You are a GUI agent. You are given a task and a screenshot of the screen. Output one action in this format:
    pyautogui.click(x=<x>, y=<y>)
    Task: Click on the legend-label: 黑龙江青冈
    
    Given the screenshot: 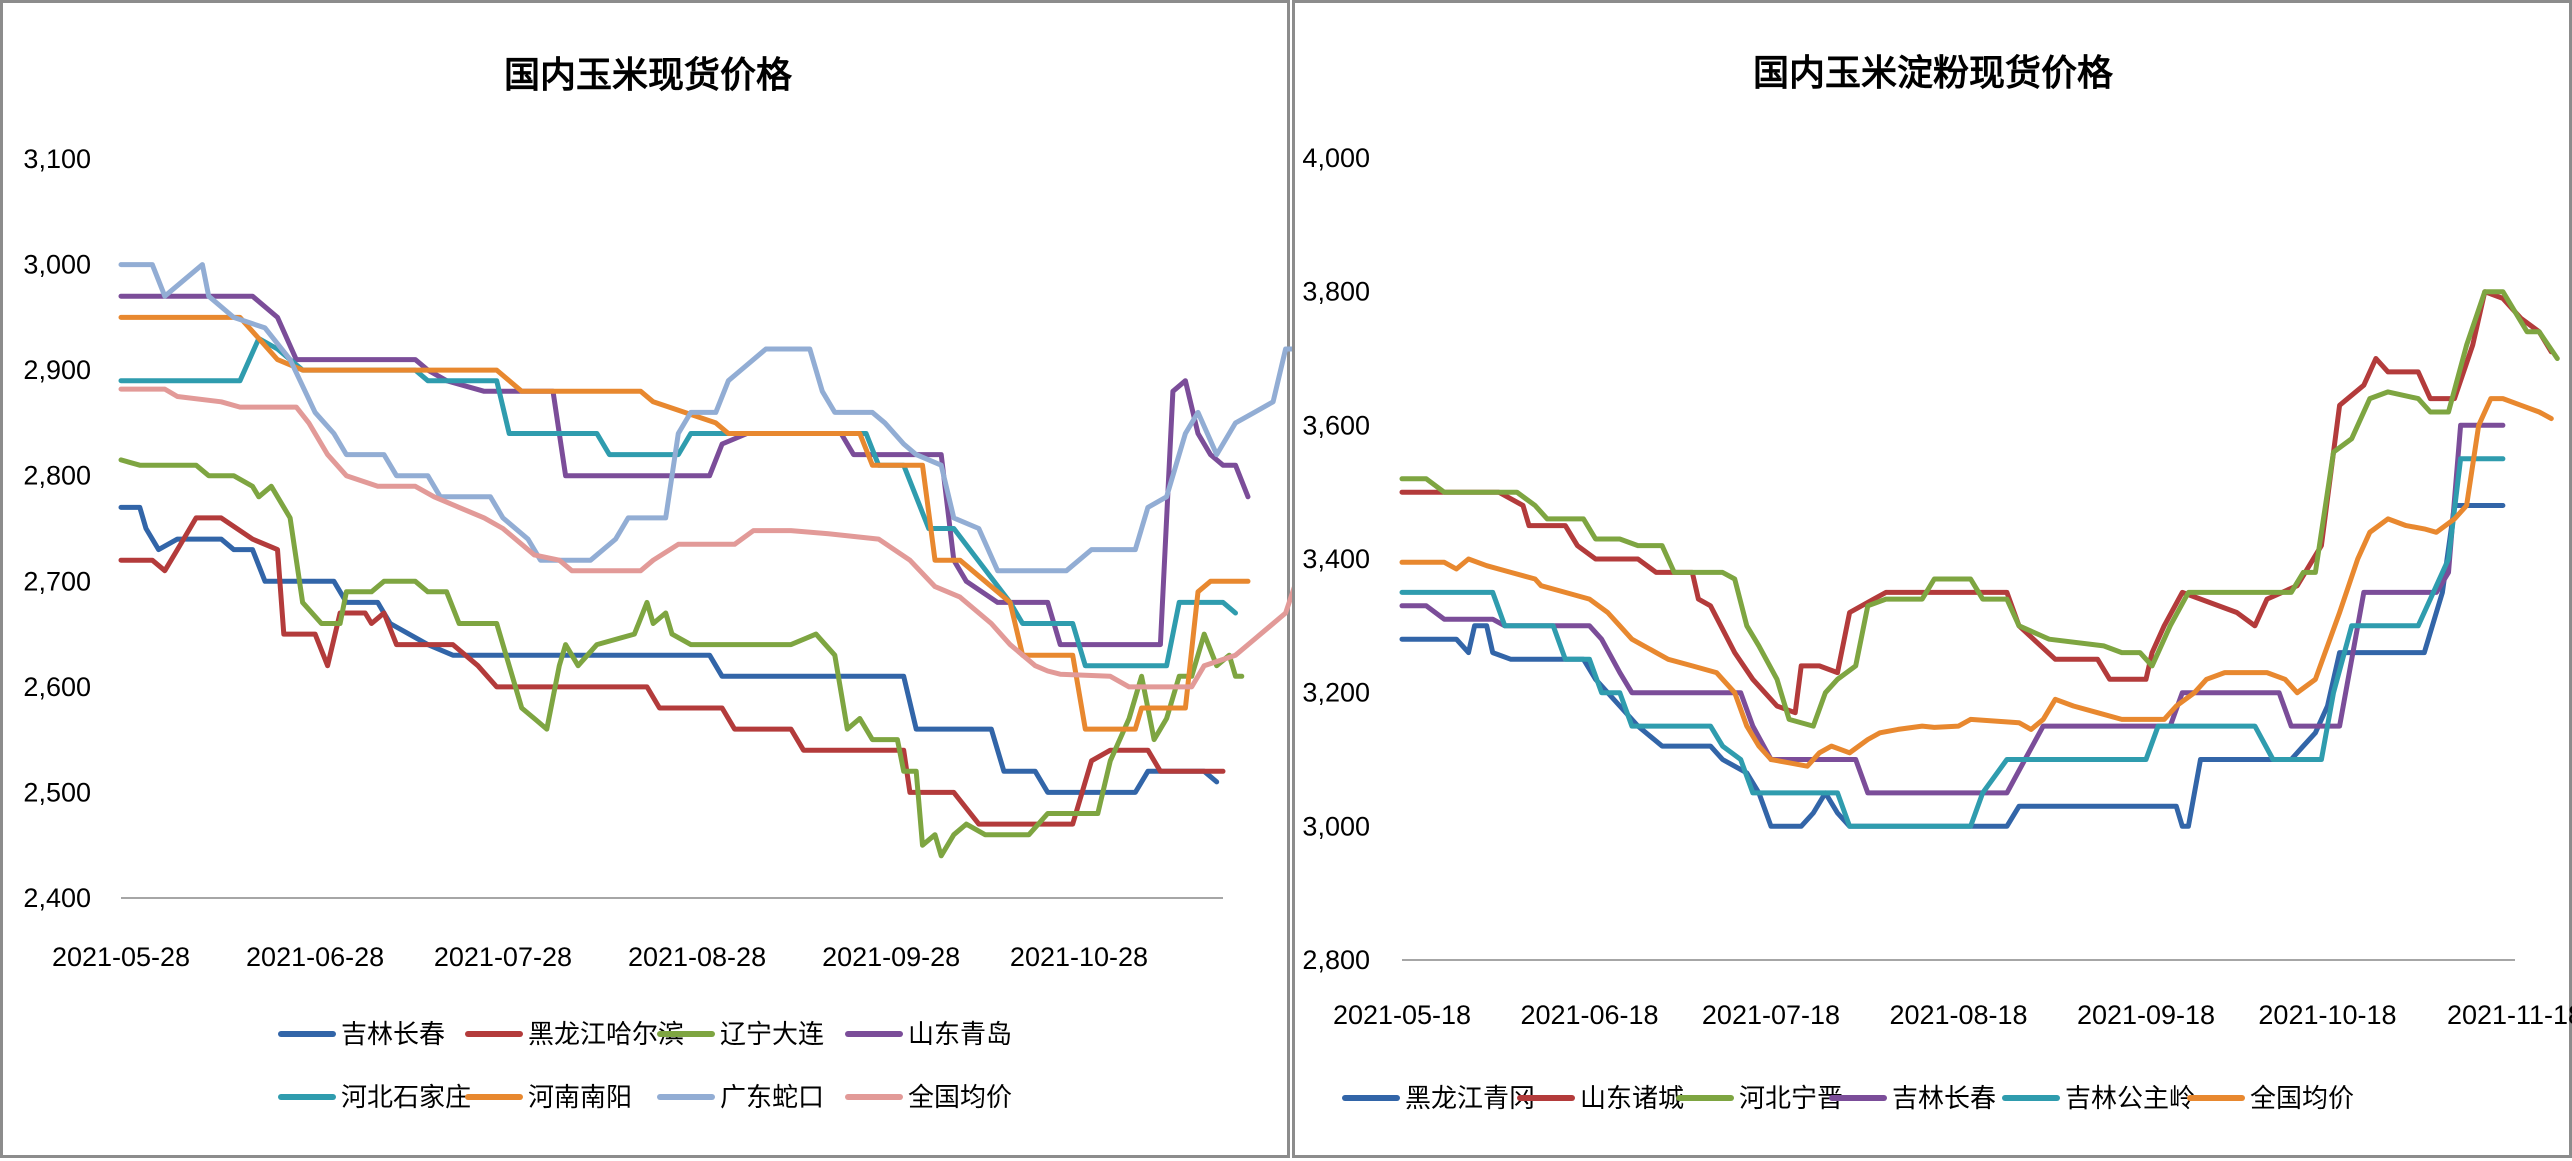 What is the action you would take?
    pyautogui.click(x=1470, y=1099)
    